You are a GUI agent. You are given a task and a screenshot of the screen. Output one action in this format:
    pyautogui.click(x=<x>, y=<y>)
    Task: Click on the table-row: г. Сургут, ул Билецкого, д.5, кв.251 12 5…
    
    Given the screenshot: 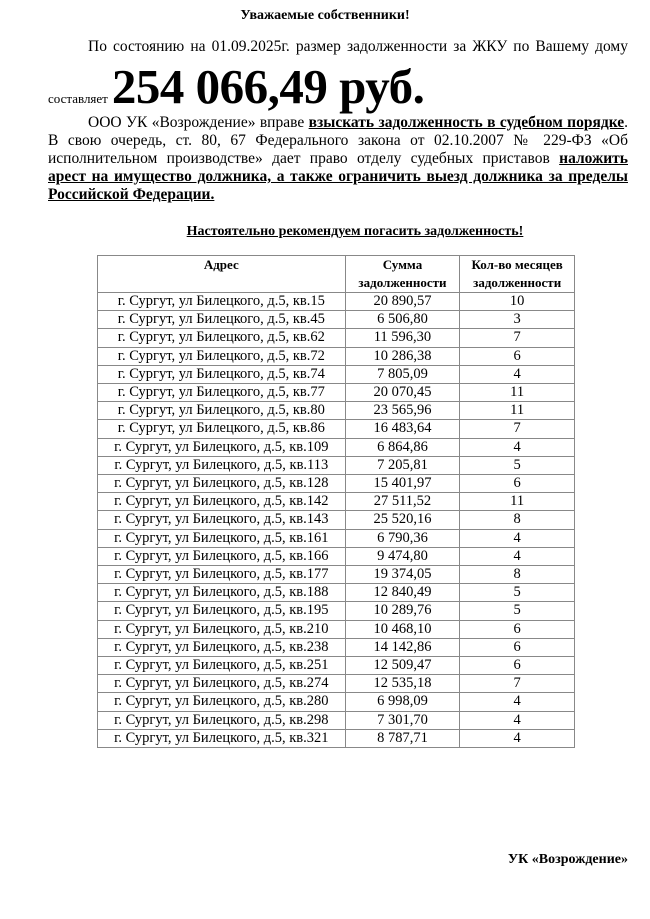 What is the action you would take?
    pyautogui.click(x=336, y=666)
    